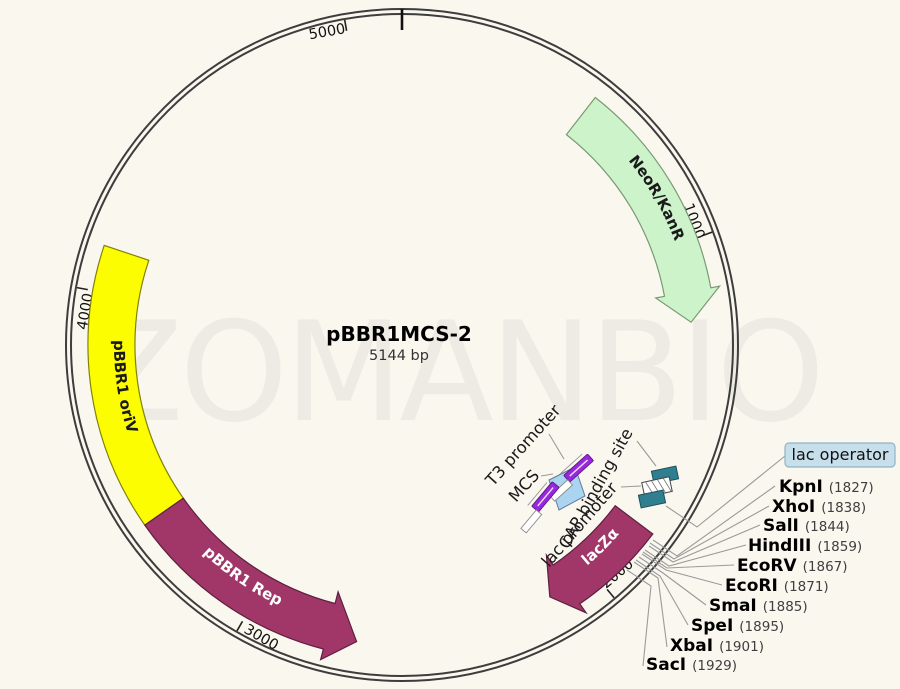  Describe the element at coordinates (547, 475) in the screenshot. I see `leader-mcs` at that location.